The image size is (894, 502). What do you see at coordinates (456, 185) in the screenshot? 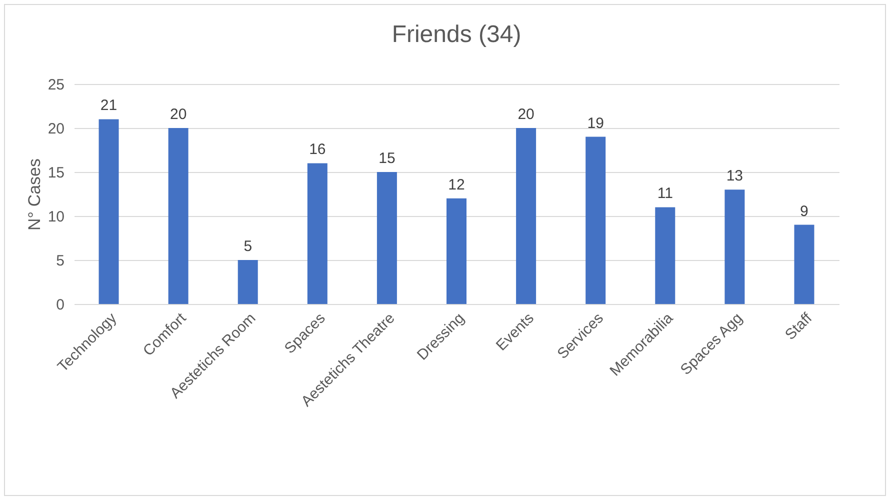
I see `data-label: 12` at bounding box center [456, 185].